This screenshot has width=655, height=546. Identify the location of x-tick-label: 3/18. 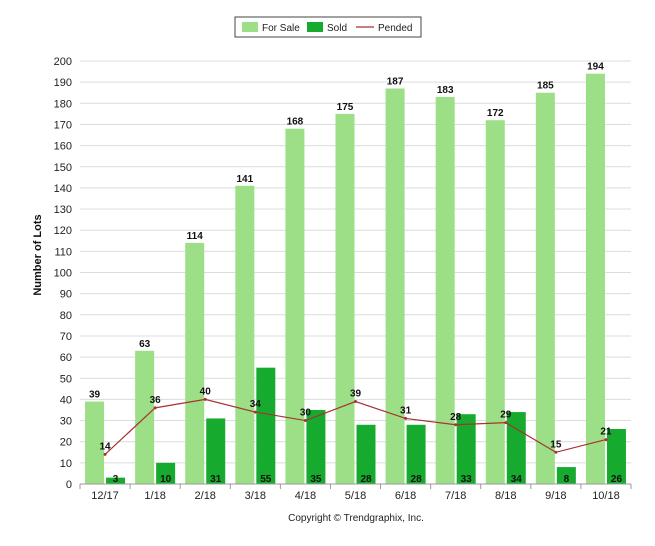
(255, 496).